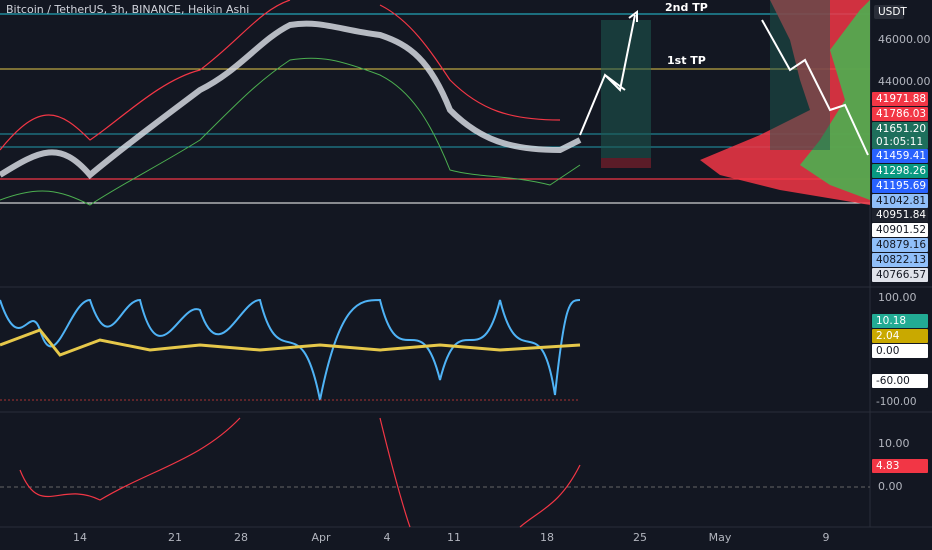 This screenshot has height=550, width=932. I want to click on price-tag-text: 4.83, so click(887, 466).